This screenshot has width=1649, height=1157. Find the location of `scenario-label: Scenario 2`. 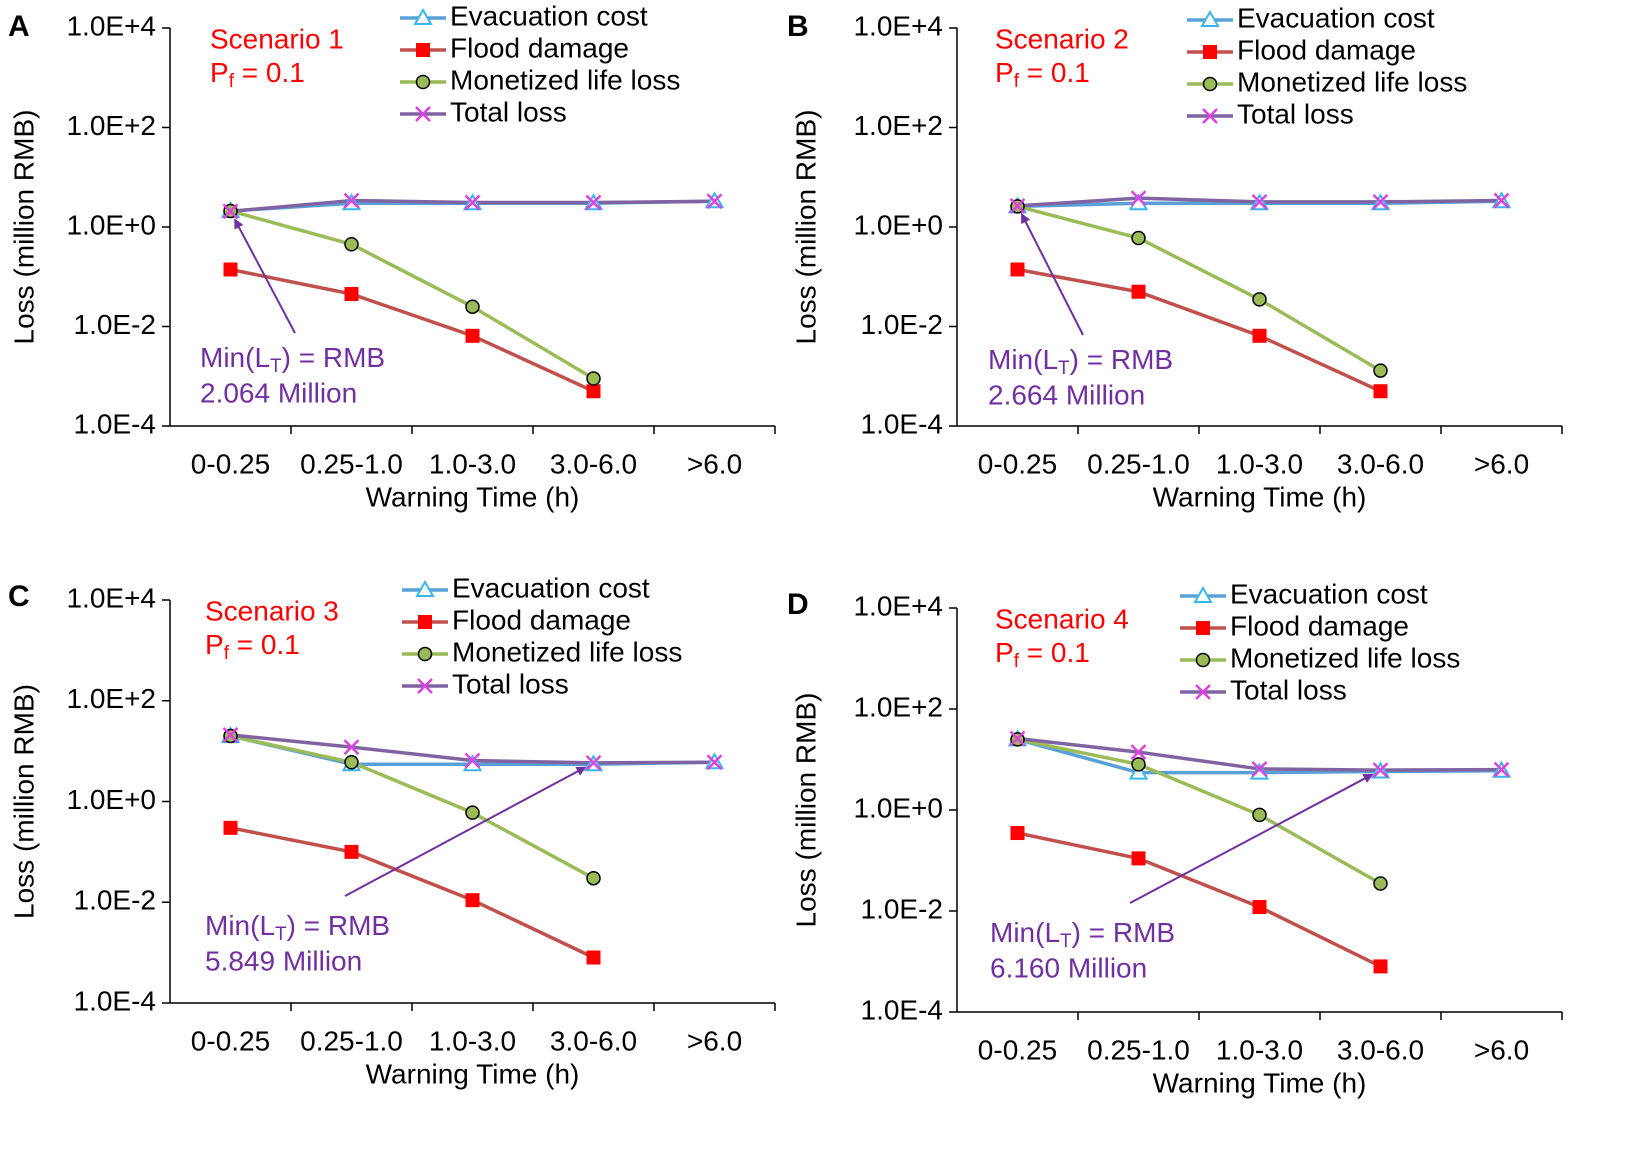

scenario-label: Scenario 2 is located at coordinates (1062, 38).